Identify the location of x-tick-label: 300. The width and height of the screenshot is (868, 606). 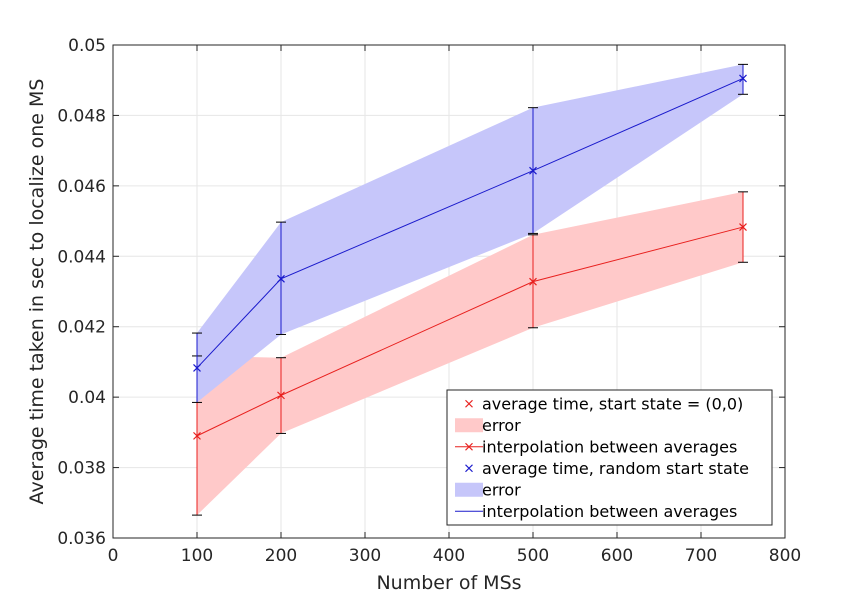
(365, 556).